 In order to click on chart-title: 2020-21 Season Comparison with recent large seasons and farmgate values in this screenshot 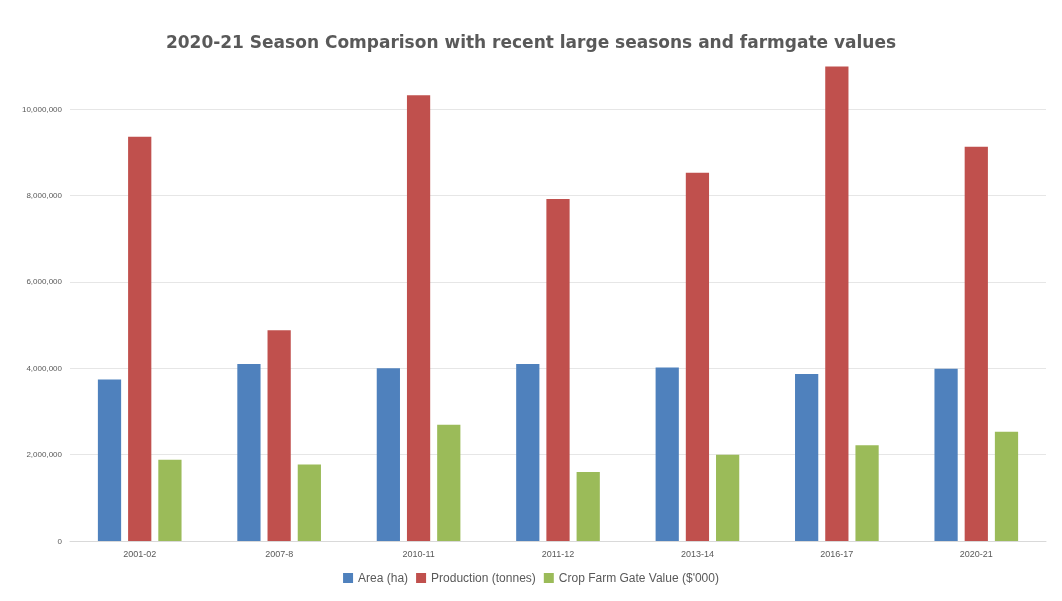, I will do `click(531, 41)`.